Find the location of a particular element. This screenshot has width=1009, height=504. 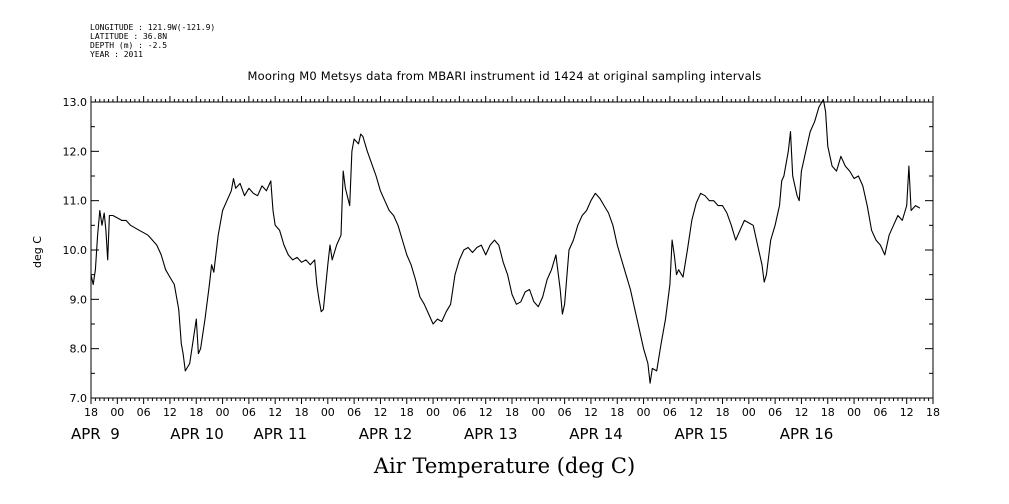

y-axis-label: deg C is located at coordinates (37, 252).